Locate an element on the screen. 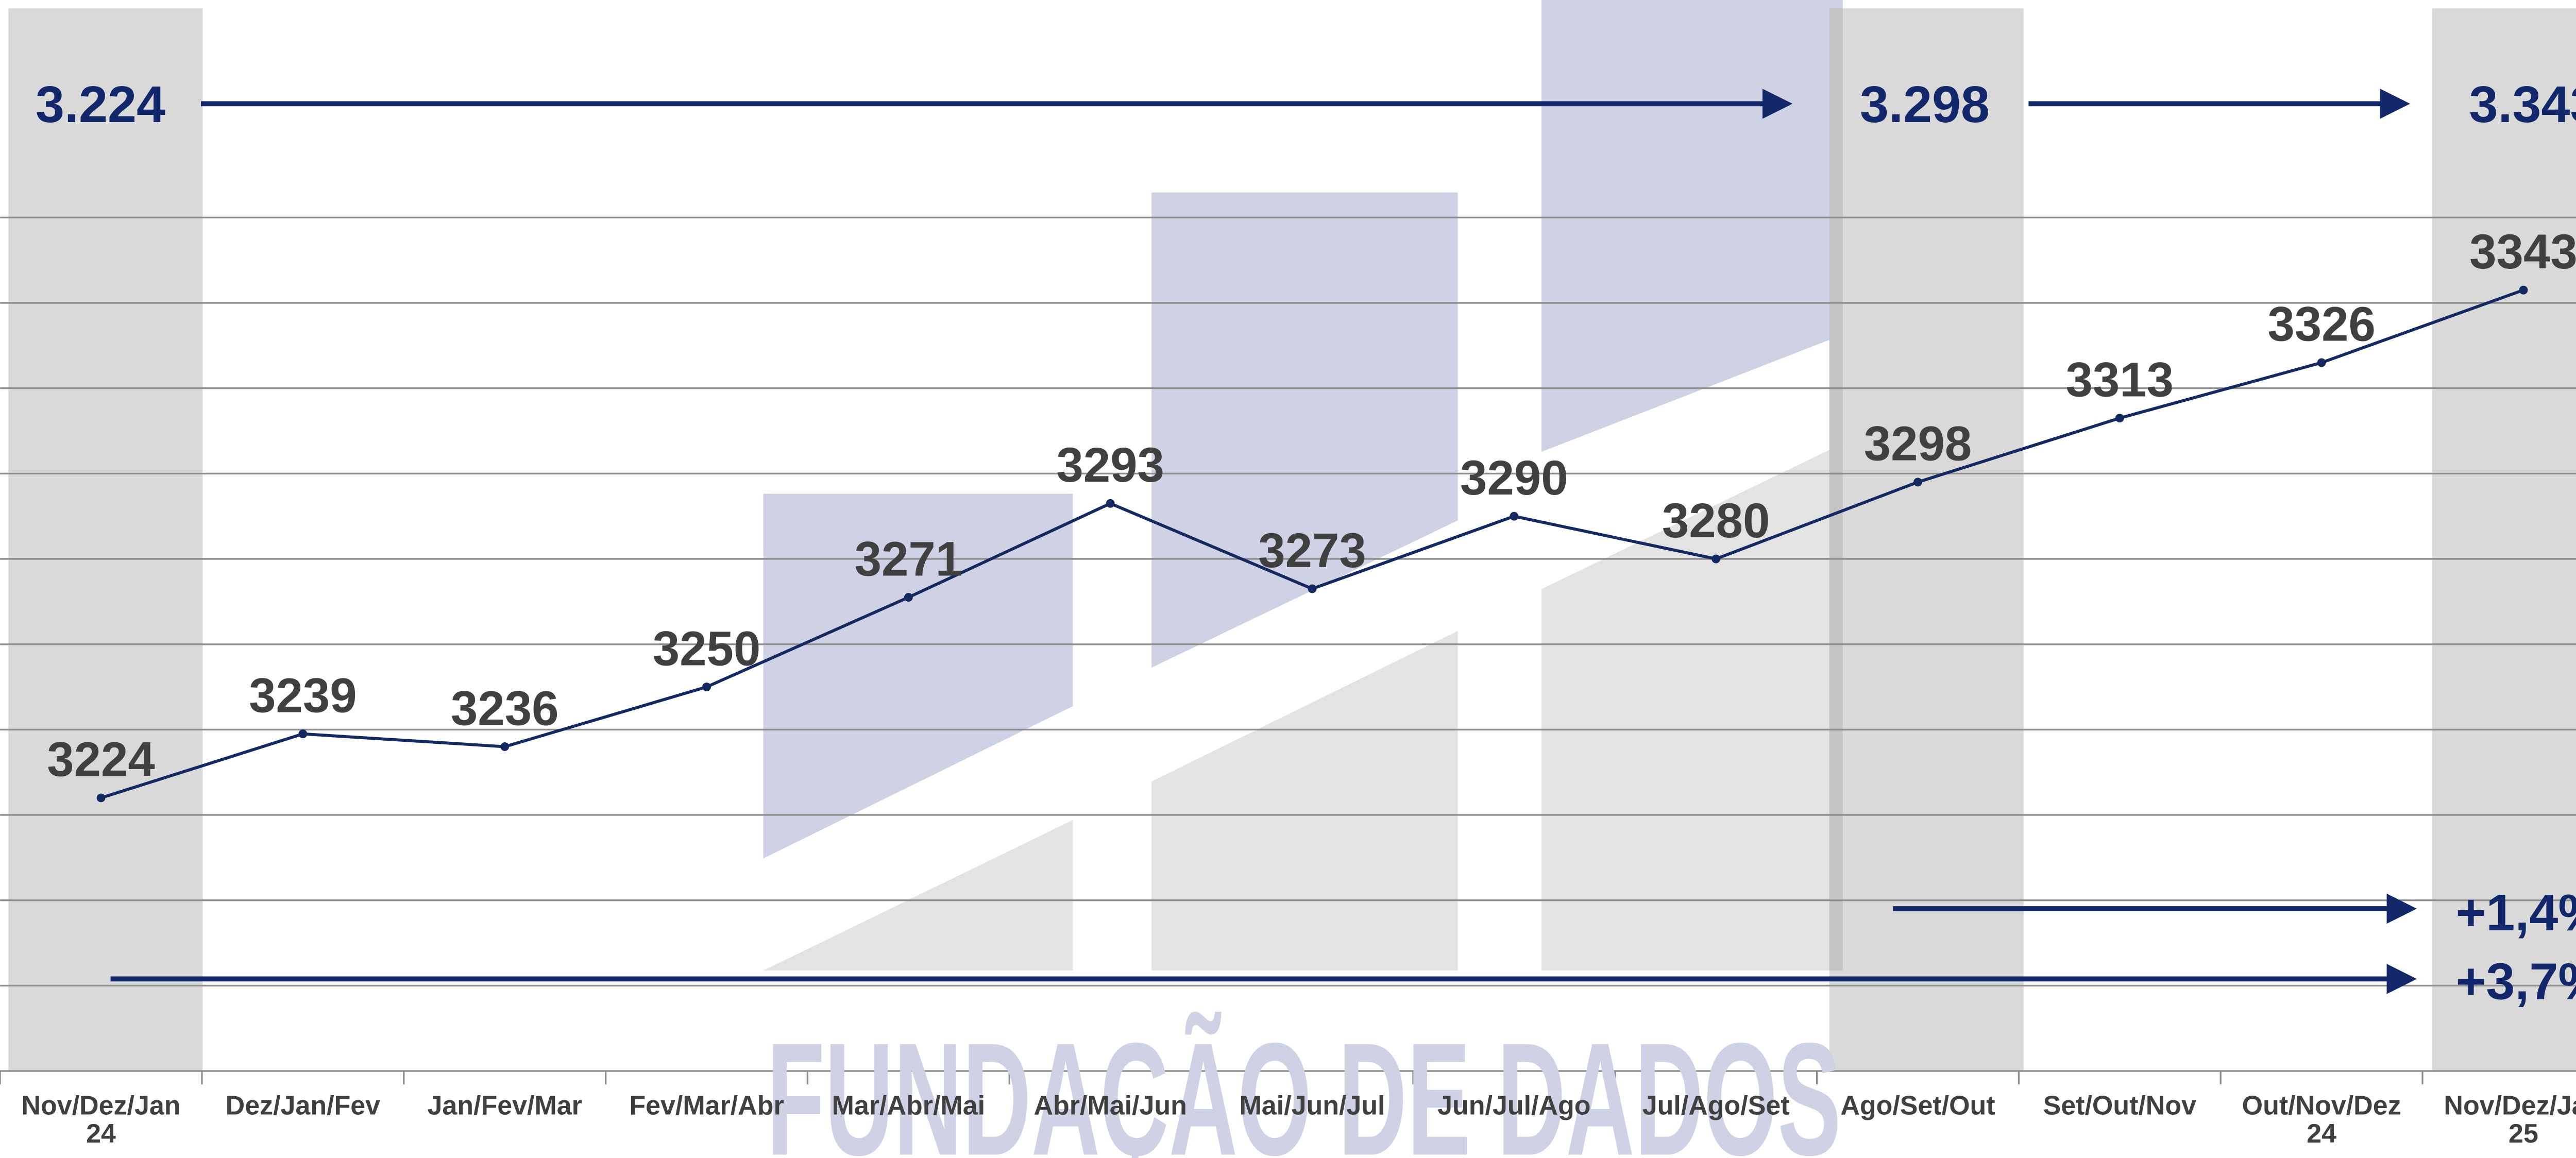 The image size is (2576, 1158). data-label: 3271 is located at coordinates (909, 559).